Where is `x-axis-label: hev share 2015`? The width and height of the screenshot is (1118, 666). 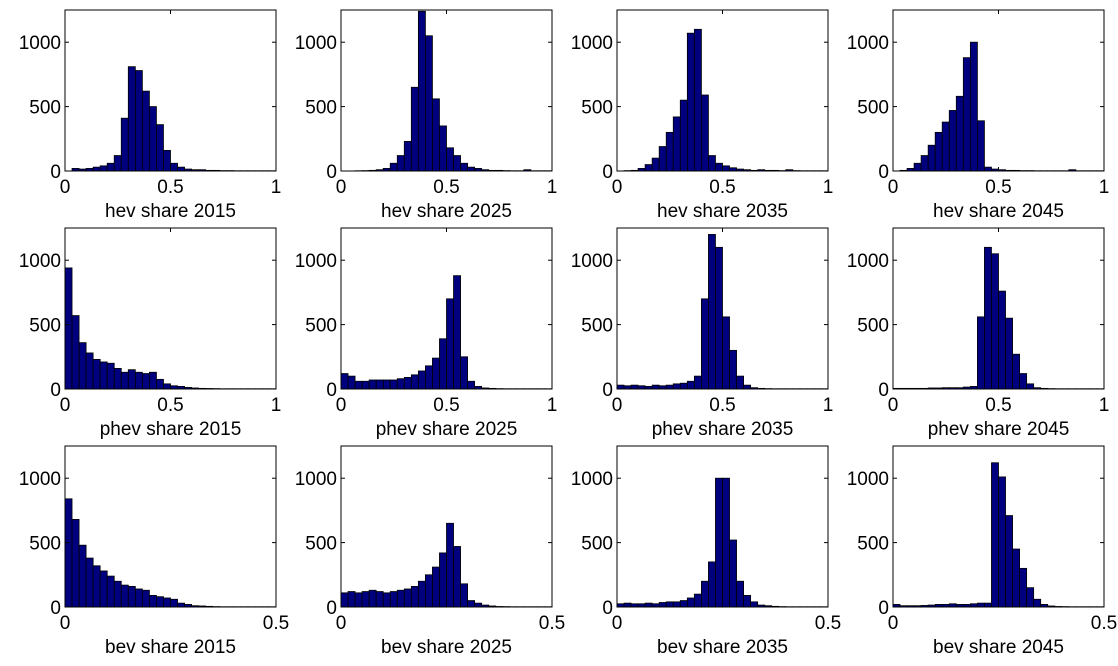 x-axis-label: hev share 2015 is located at coordinates (170, 211).